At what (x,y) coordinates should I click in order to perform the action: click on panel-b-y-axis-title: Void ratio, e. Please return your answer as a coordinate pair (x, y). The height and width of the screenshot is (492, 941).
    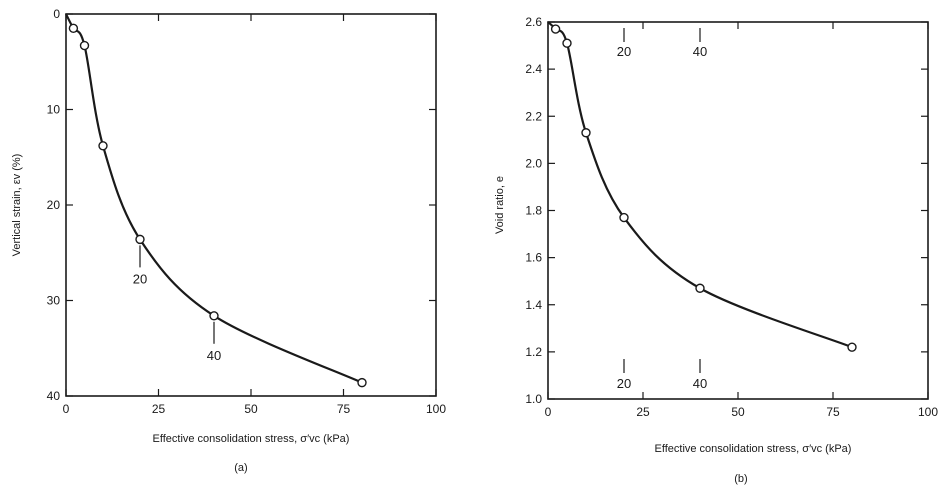
    Looking at the image, I should click on (500, 205).